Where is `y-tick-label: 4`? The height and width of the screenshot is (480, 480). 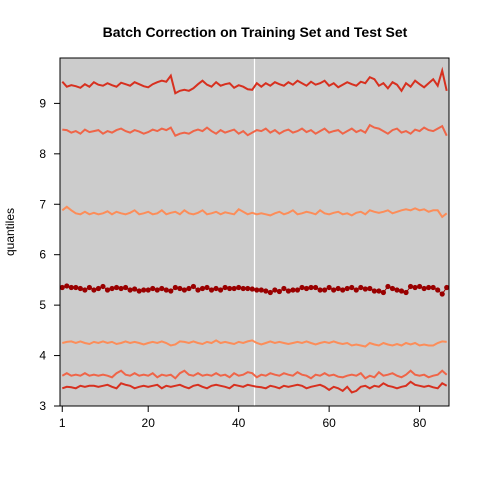
y-tick-label: 4 is located at coordinates (42, 356).